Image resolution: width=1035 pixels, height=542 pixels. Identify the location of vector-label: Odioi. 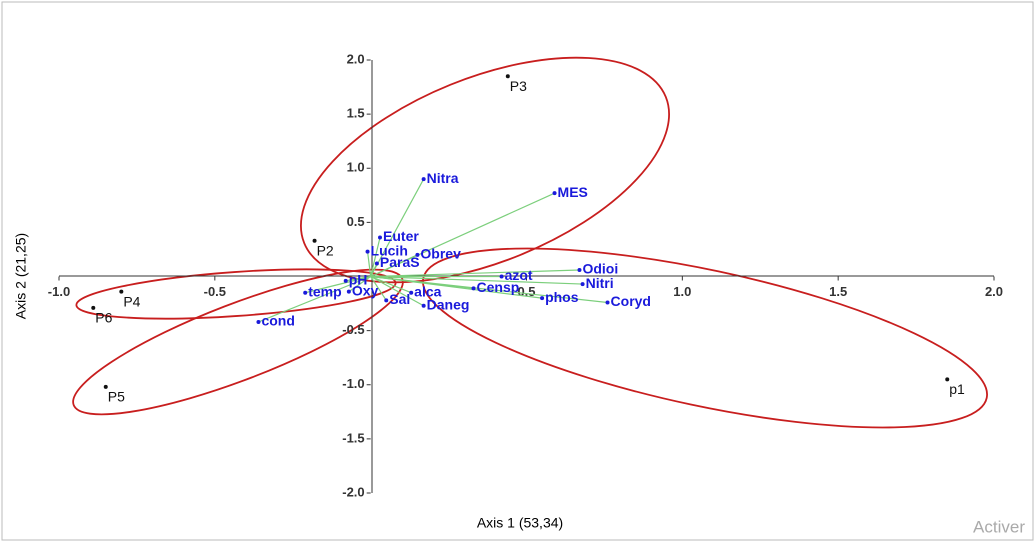
(600, 269).